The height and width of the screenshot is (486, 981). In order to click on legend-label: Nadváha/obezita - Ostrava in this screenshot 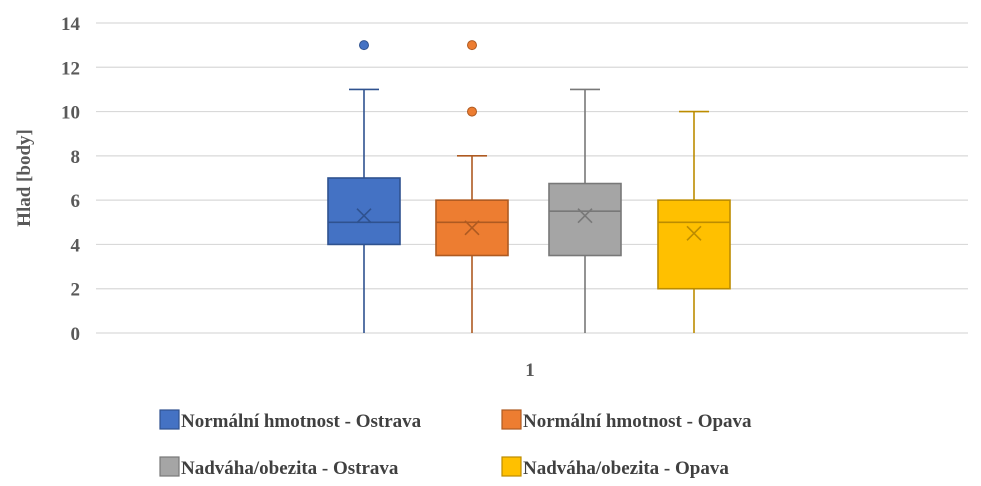, I will do `click(290, 468)`.